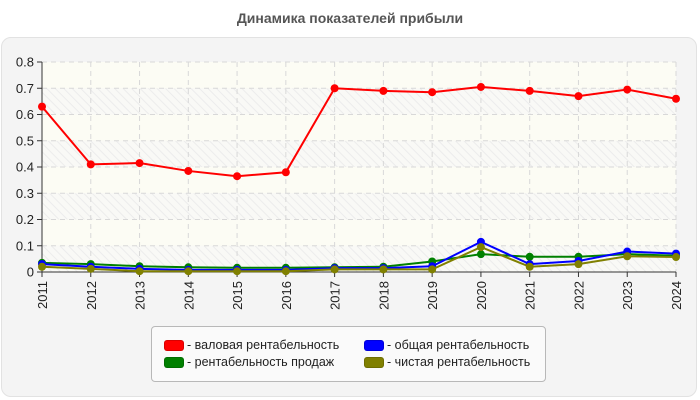 The width and height of the screenshot is (700, 400). Describe the element at coordinates (25, 193) in the screenshot. I see `y-tick-label: 0.3` at that location.